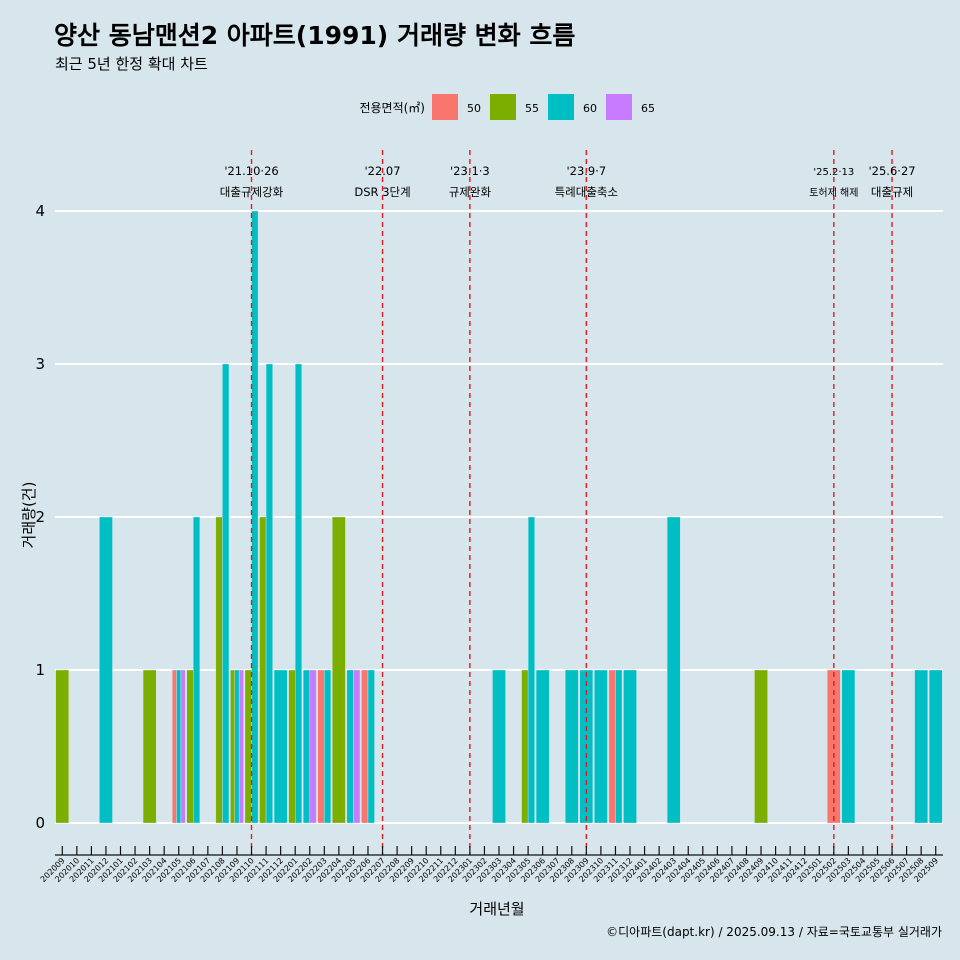 This screenshot has height=960, width=960. Describe the element at coordinates (532, 108) in the screenshot. I see `legend-label-55: 55` at that location.